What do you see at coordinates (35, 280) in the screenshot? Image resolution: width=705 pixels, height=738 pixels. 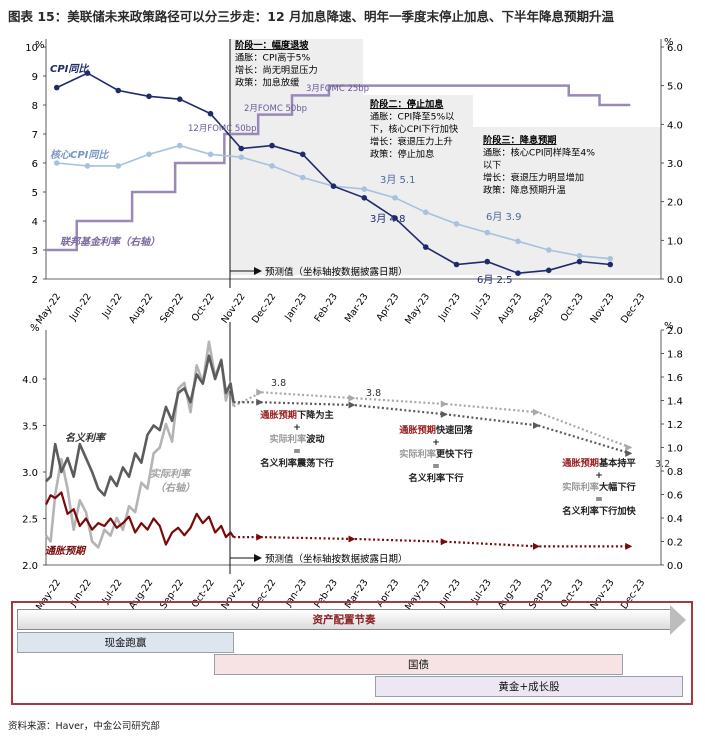 I see `p1-left-tick: 2` at bounding box center [35, 280].